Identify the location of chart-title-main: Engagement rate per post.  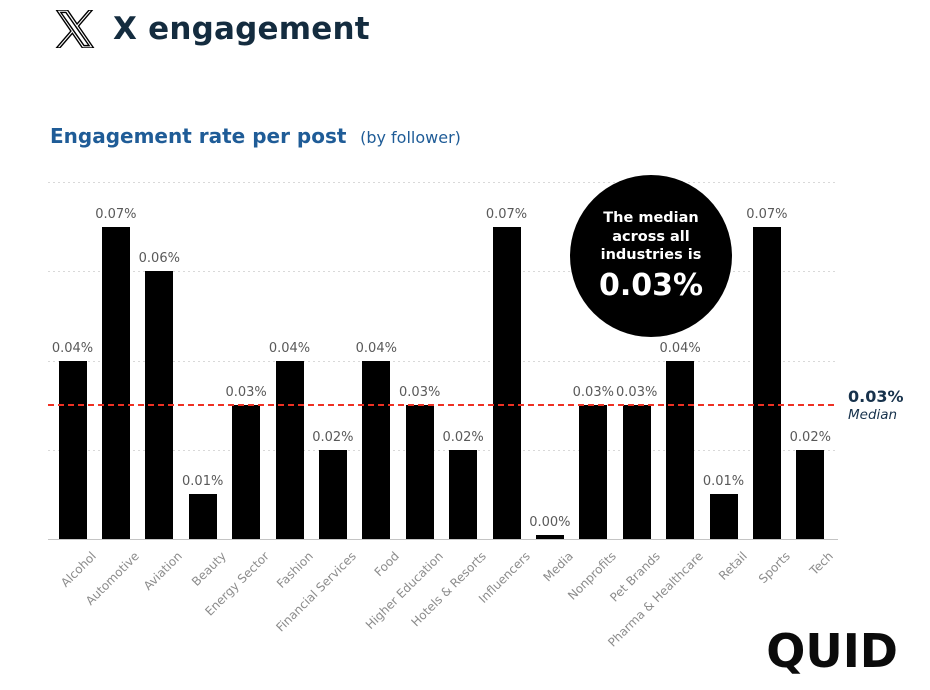
(198, 136).